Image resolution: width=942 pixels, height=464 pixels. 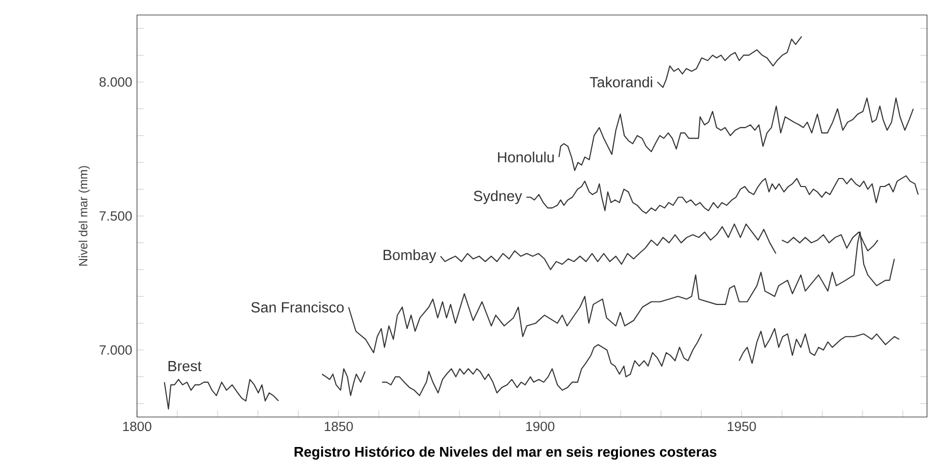 I want to click on series-label: Brest, so click(x=185, y=366).